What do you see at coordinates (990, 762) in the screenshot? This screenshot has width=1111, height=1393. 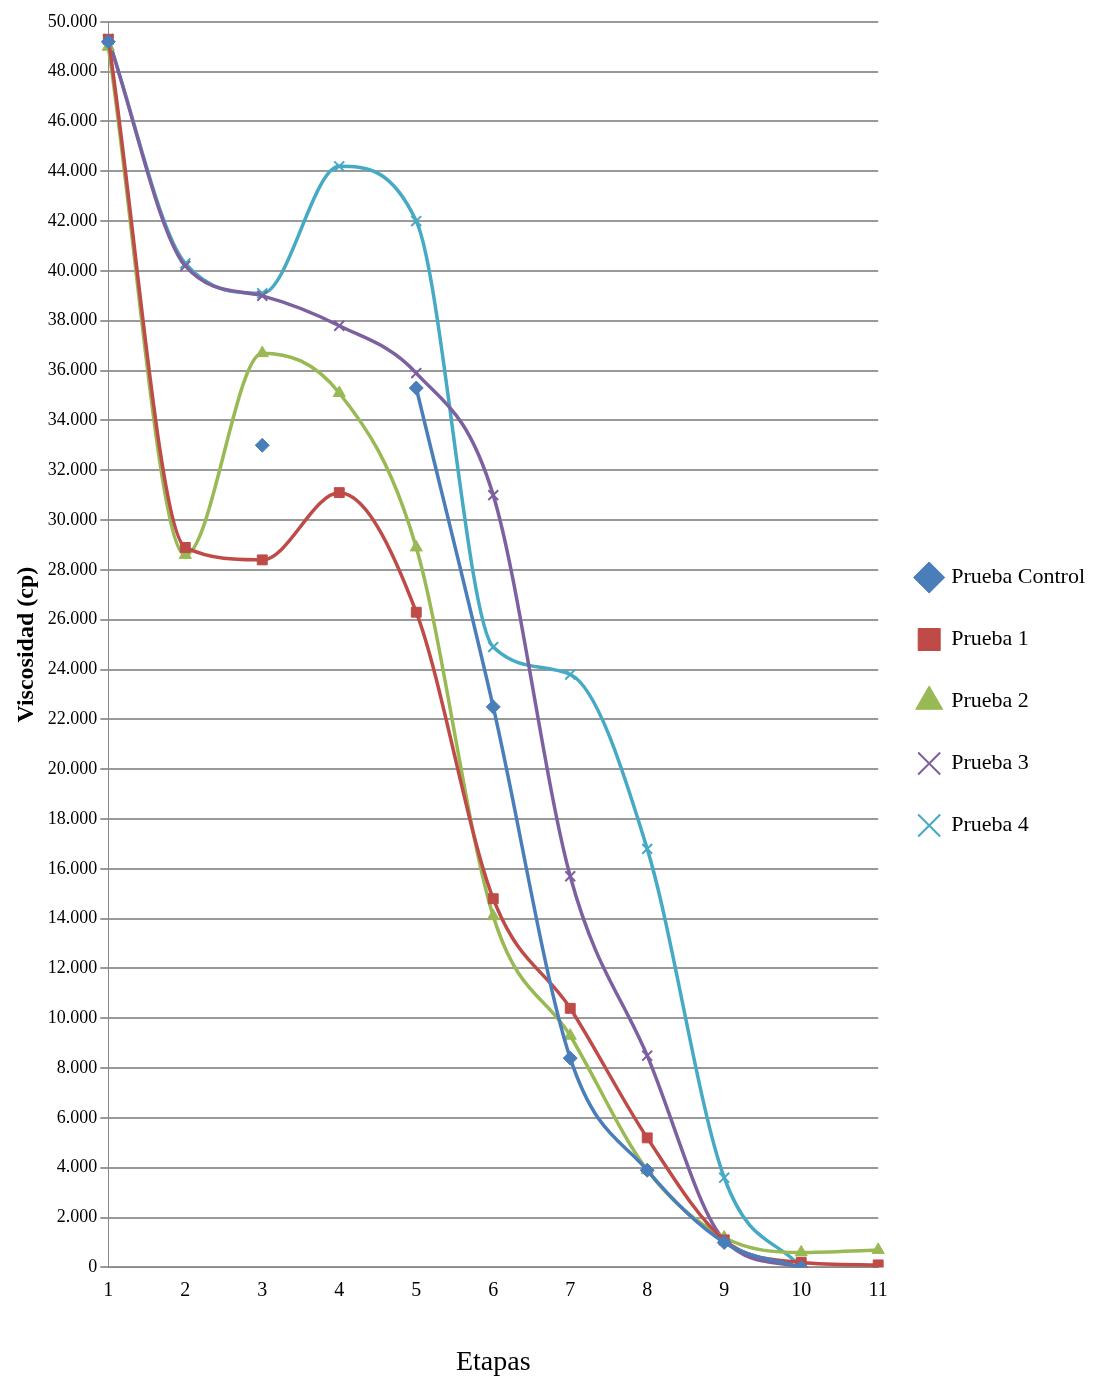 I see `legend-label: Prueba 3` at bounding box center [990, 762].